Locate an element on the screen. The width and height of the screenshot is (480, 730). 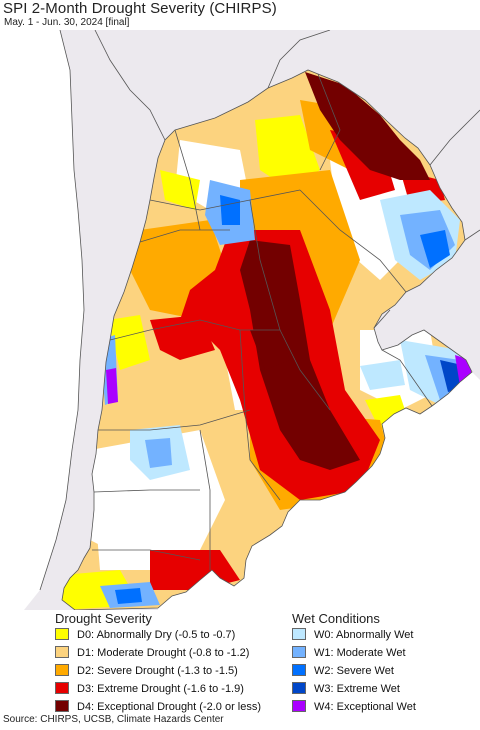
legend-item-w3: W3: Extreme Wet is located at coordinates (346, 690).